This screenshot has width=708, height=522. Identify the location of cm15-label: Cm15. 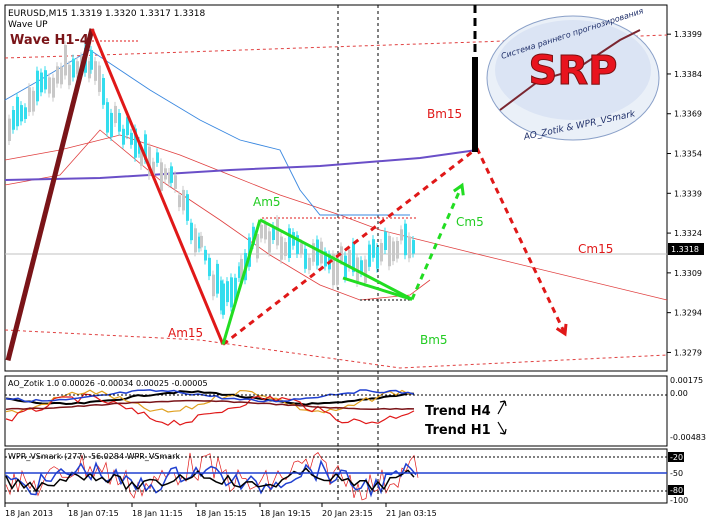
(595, 249).